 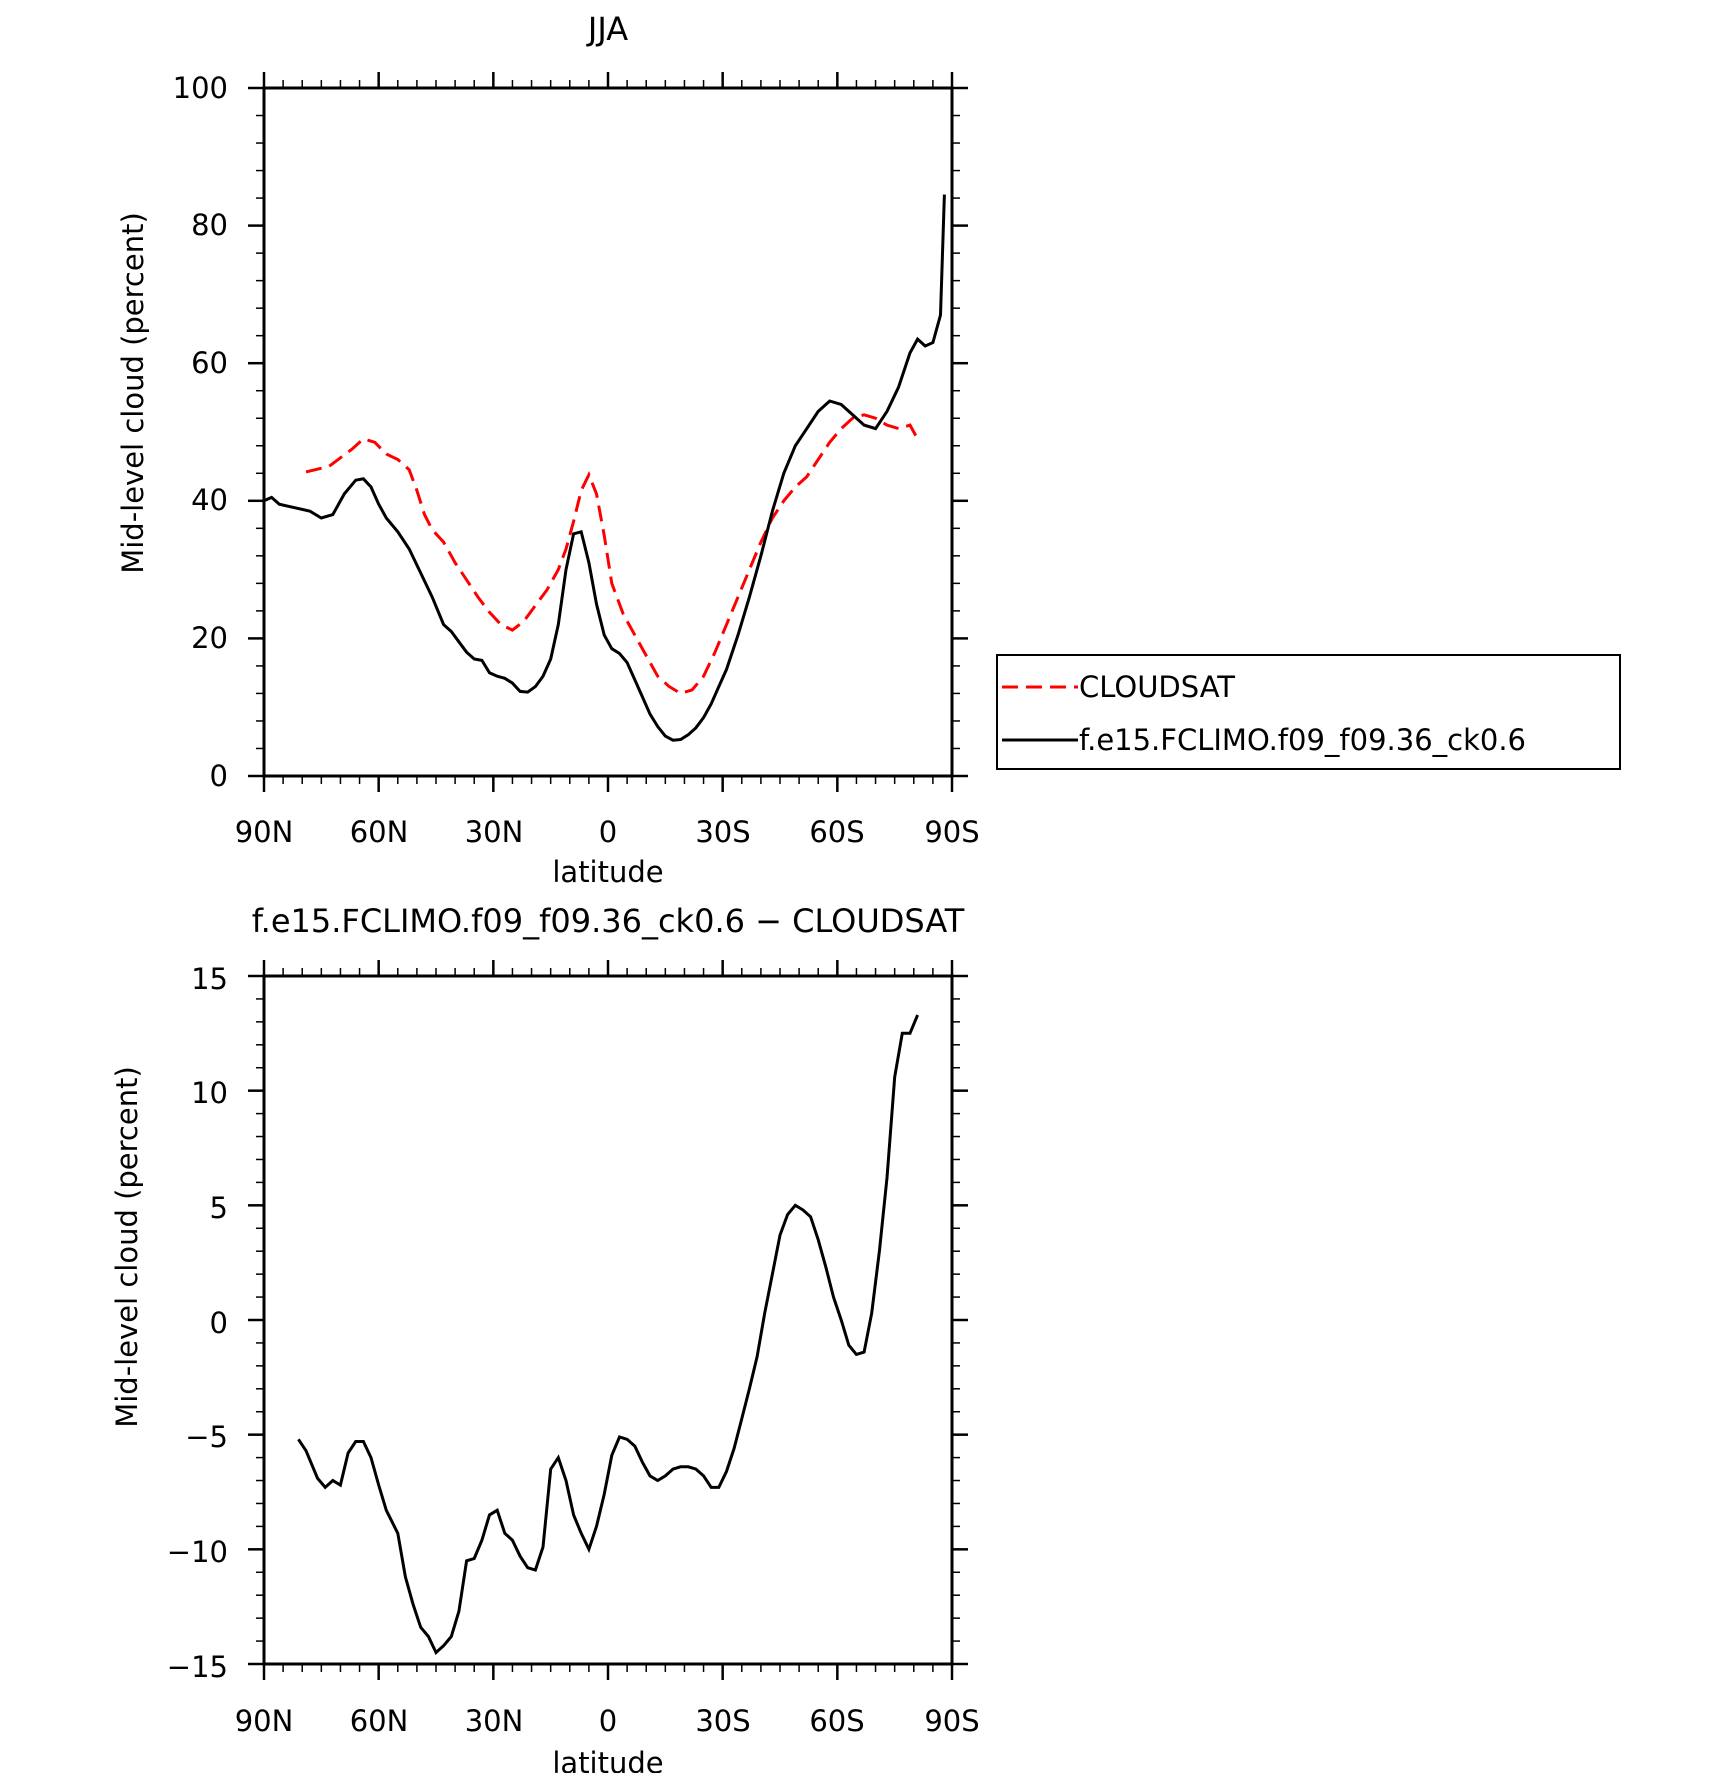 I want to click on top-x-tick-label: 30N, so click(x=494, y=832).